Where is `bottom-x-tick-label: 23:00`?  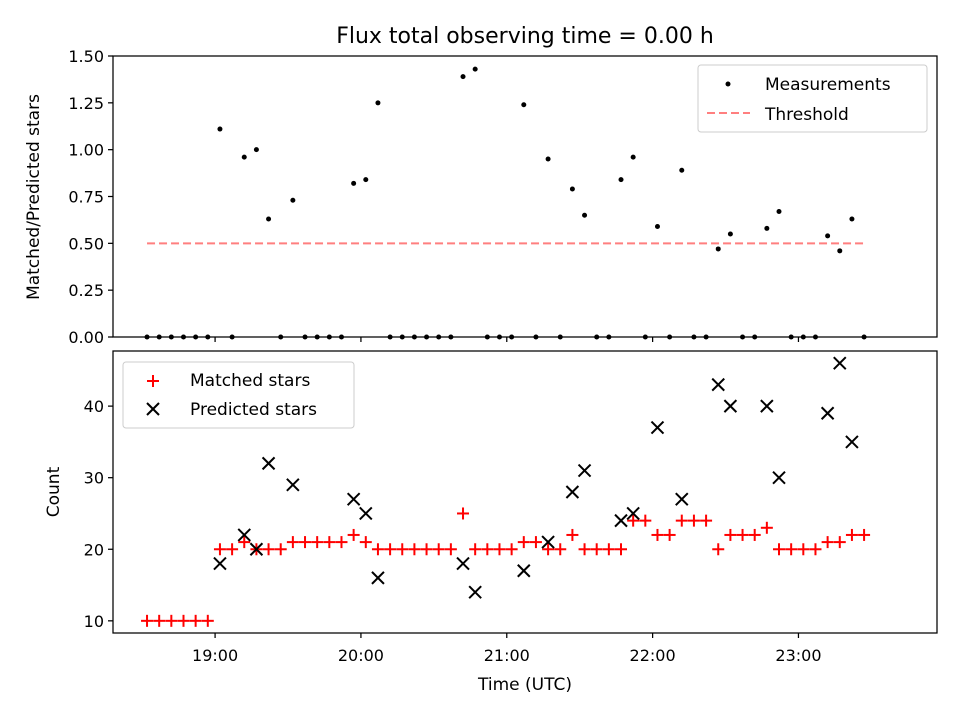
bottom-x-tick-label: 23:00 is located at coordinates (798, 655).